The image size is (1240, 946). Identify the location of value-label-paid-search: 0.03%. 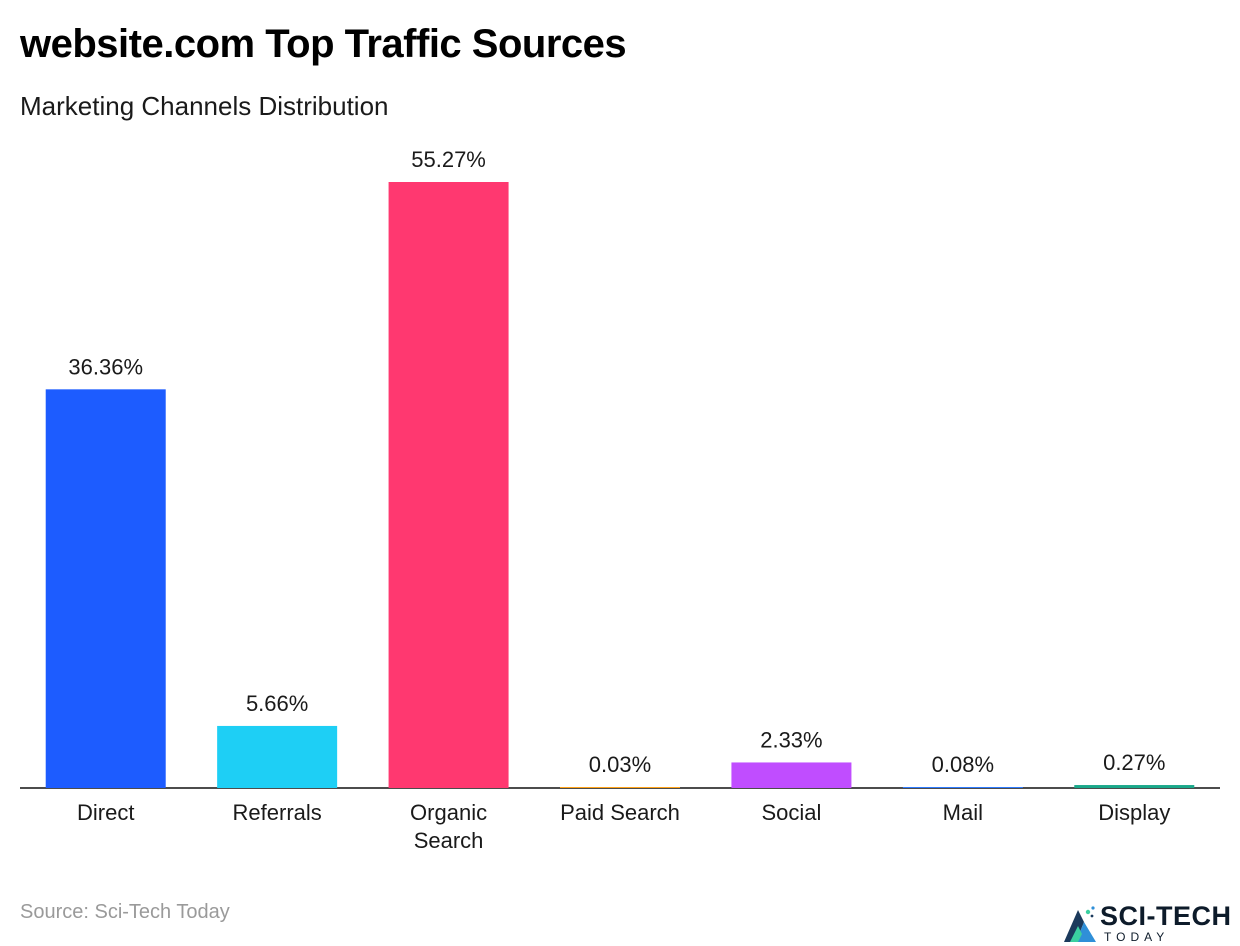
(620, 764).